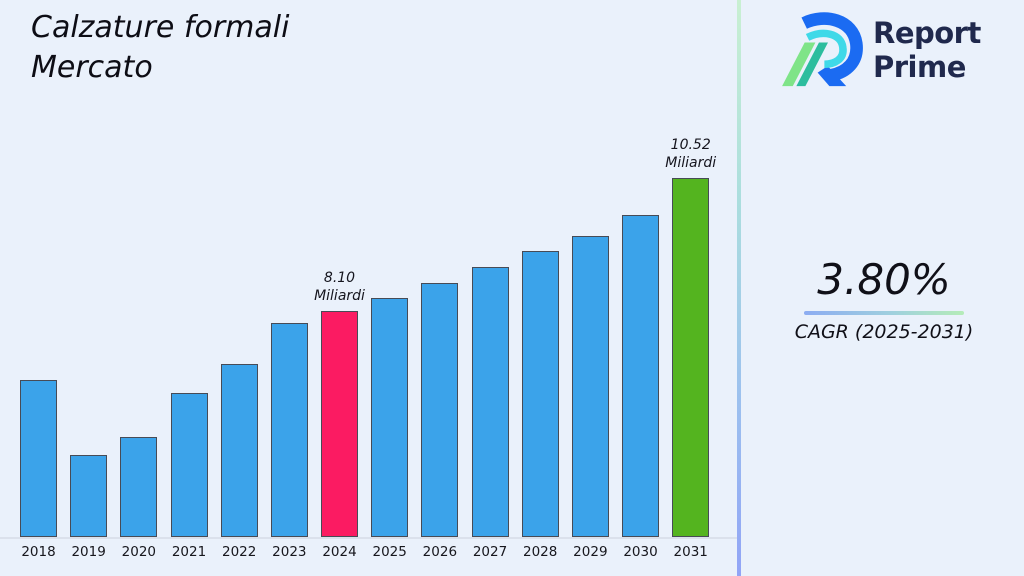 The height and width of the screenshot is (576, 1024). What do you see at coordinates (38, 552) in the screenshot?
I see `x-axis-label-2018: 2018` at bounding box center [38, 552].